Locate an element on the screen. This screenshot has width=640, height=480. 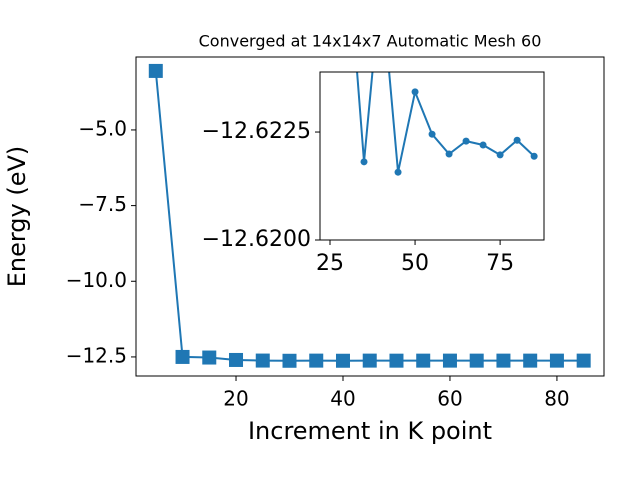
y-tick-label: −12.5 is located at coordinates (96, 355).